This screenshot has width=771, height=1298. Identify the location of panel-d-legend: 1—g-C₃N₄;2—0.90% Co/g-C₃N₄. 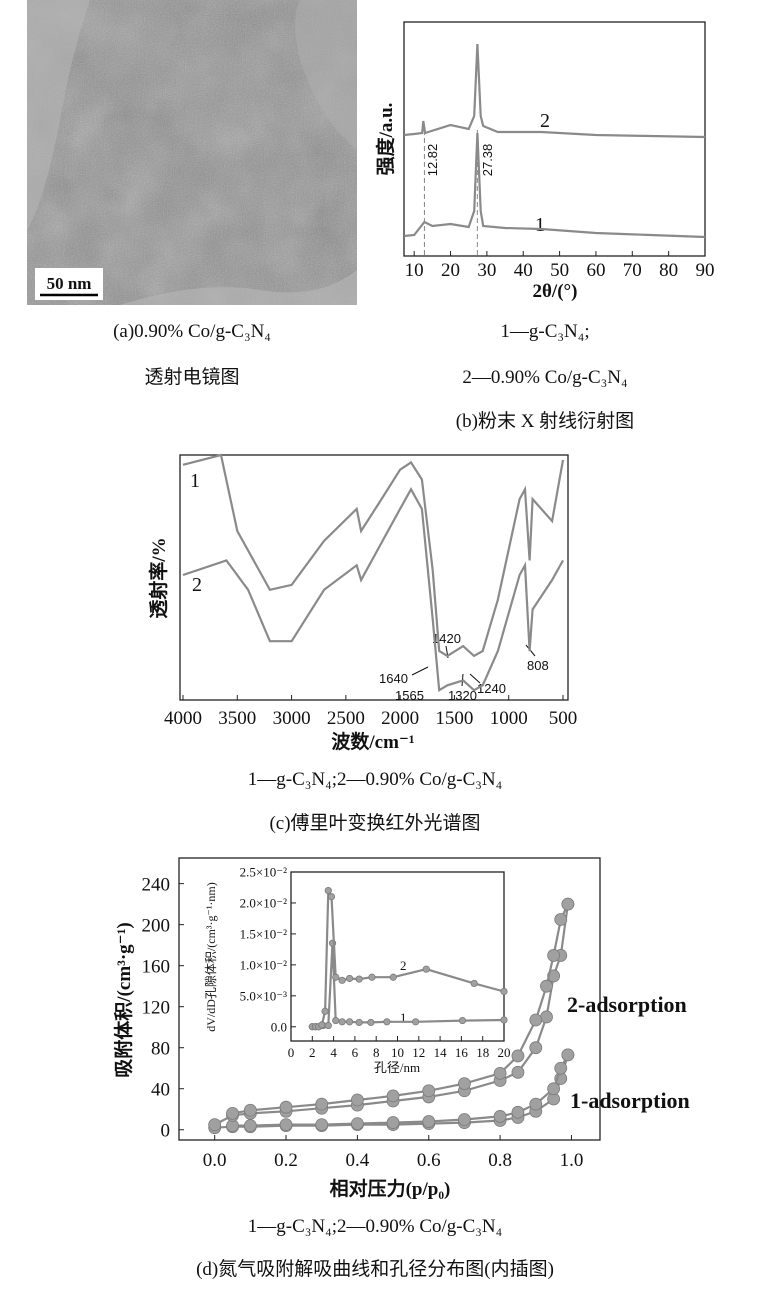
(375, 1226).